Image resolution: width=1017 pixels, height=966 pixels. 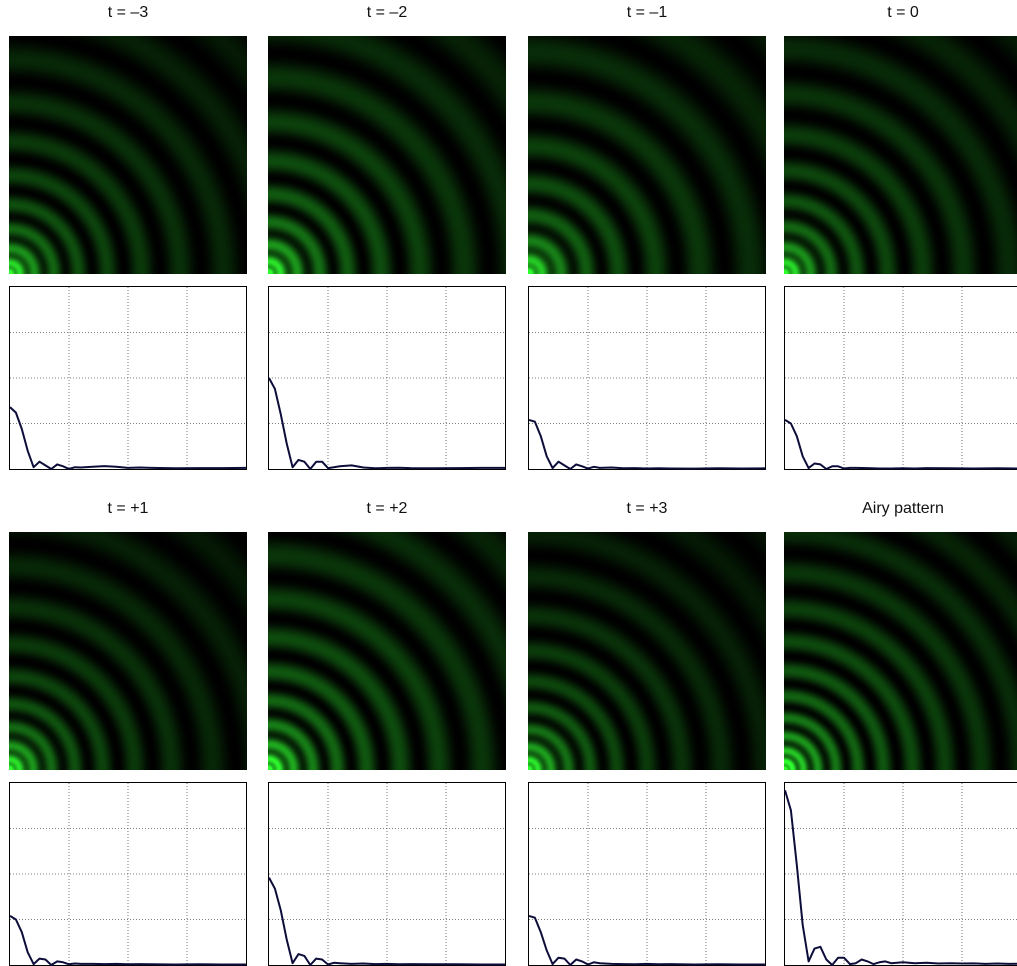 What do you see at coordinates (128, 12) in the screenshot?
I see `panel-title: t = –3` at bounding box center [128, 12].